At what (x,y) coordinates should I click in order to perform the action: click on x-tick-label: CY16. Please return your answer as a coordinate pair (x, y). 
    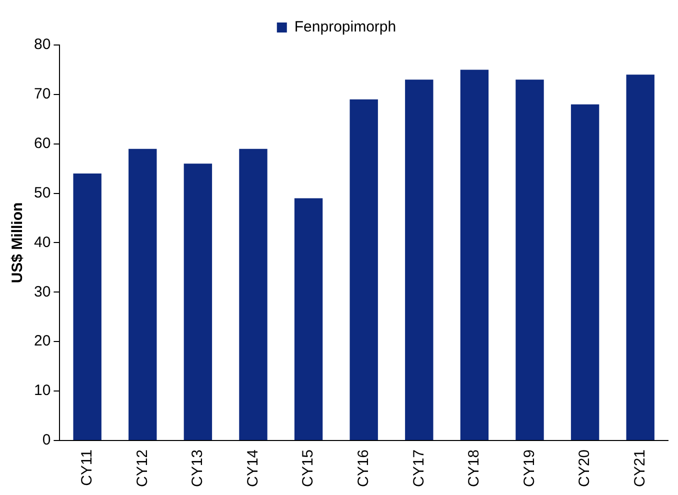
    Looking at the image, I should click on (363, 468).